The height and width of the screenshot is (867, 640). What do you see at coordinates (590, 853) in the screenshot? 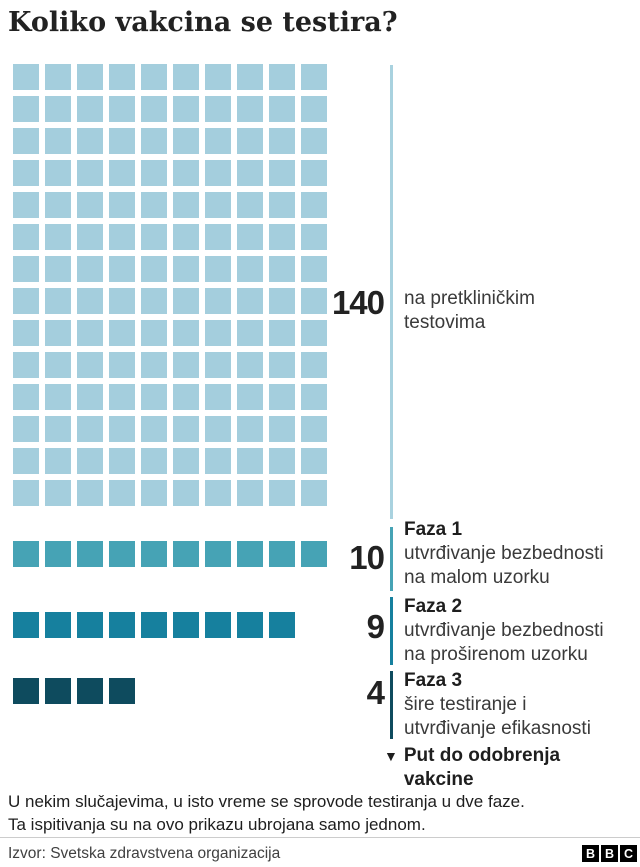
I see `bbc-logo-letter: B` at bounding box center [590, 853].